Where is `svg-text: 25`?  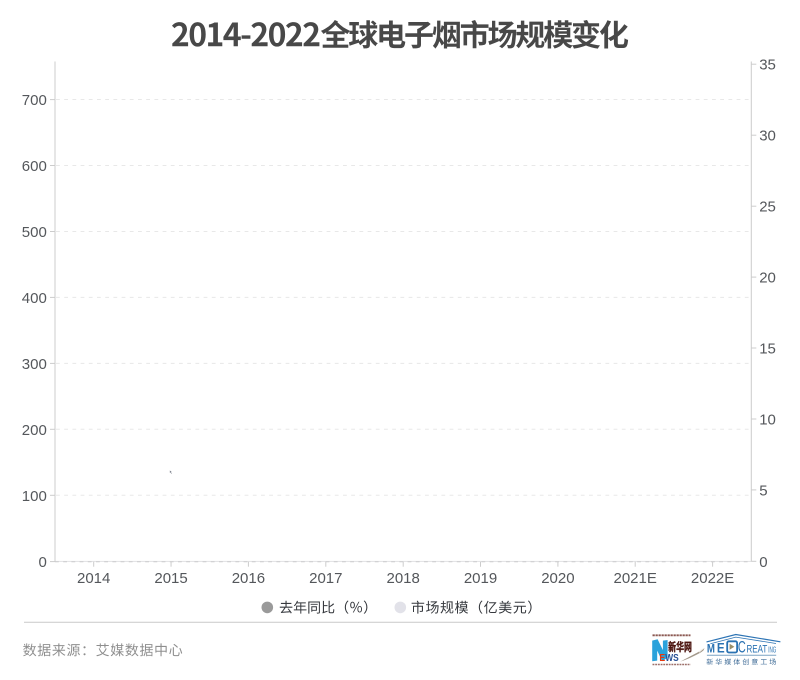
svg-text: 25 is located at coordinates (767, 207).